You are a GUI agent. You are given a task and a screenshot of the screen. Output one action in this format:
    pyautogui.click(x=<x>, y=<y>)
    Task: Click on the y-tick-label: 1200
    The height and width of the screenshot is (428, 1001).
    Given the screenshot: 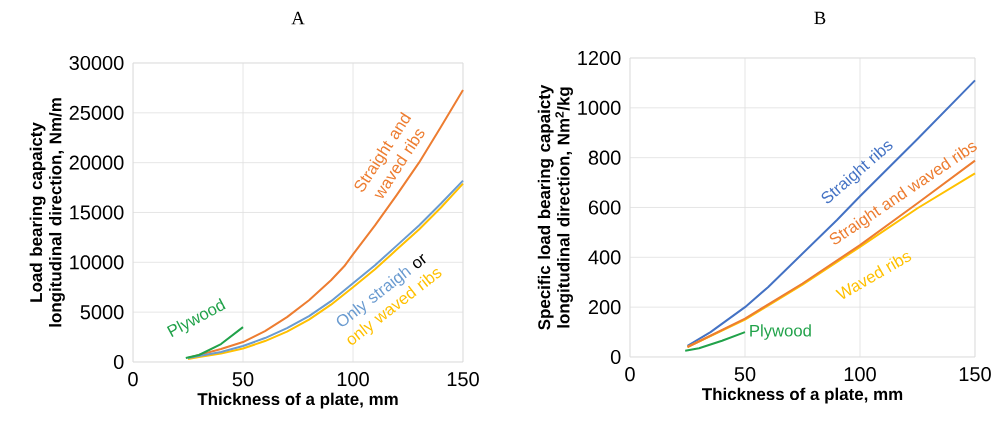 What is the action you would take?
    pyautogui.click(x=599, y=58)
    